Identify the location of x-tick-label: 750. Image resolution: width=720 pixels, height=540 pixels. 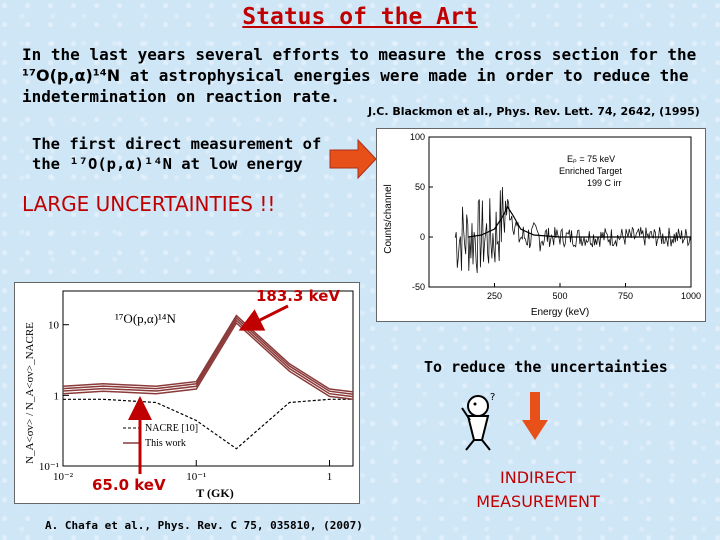
(625, 296).